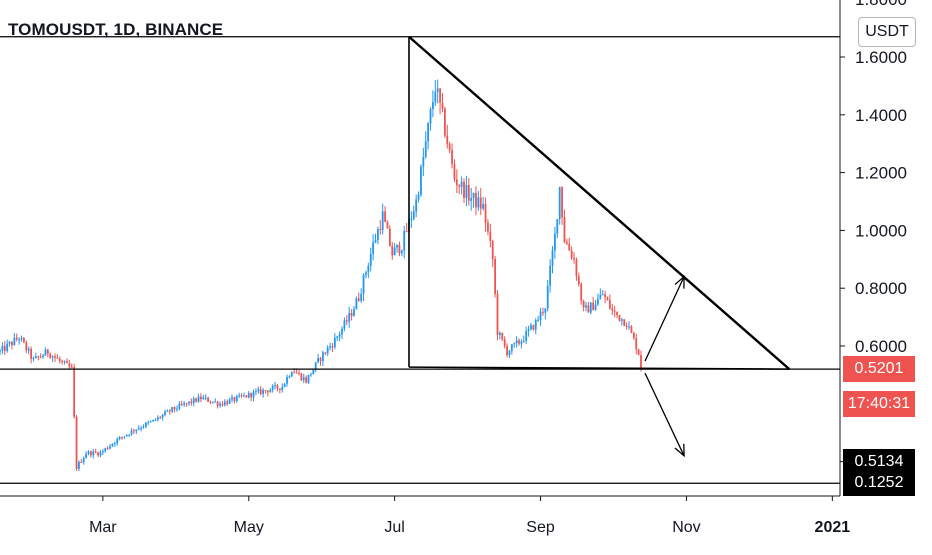 This screenshot has width=932, height=555. I want to click on x-tick-label: Jul, so click(394, 527).